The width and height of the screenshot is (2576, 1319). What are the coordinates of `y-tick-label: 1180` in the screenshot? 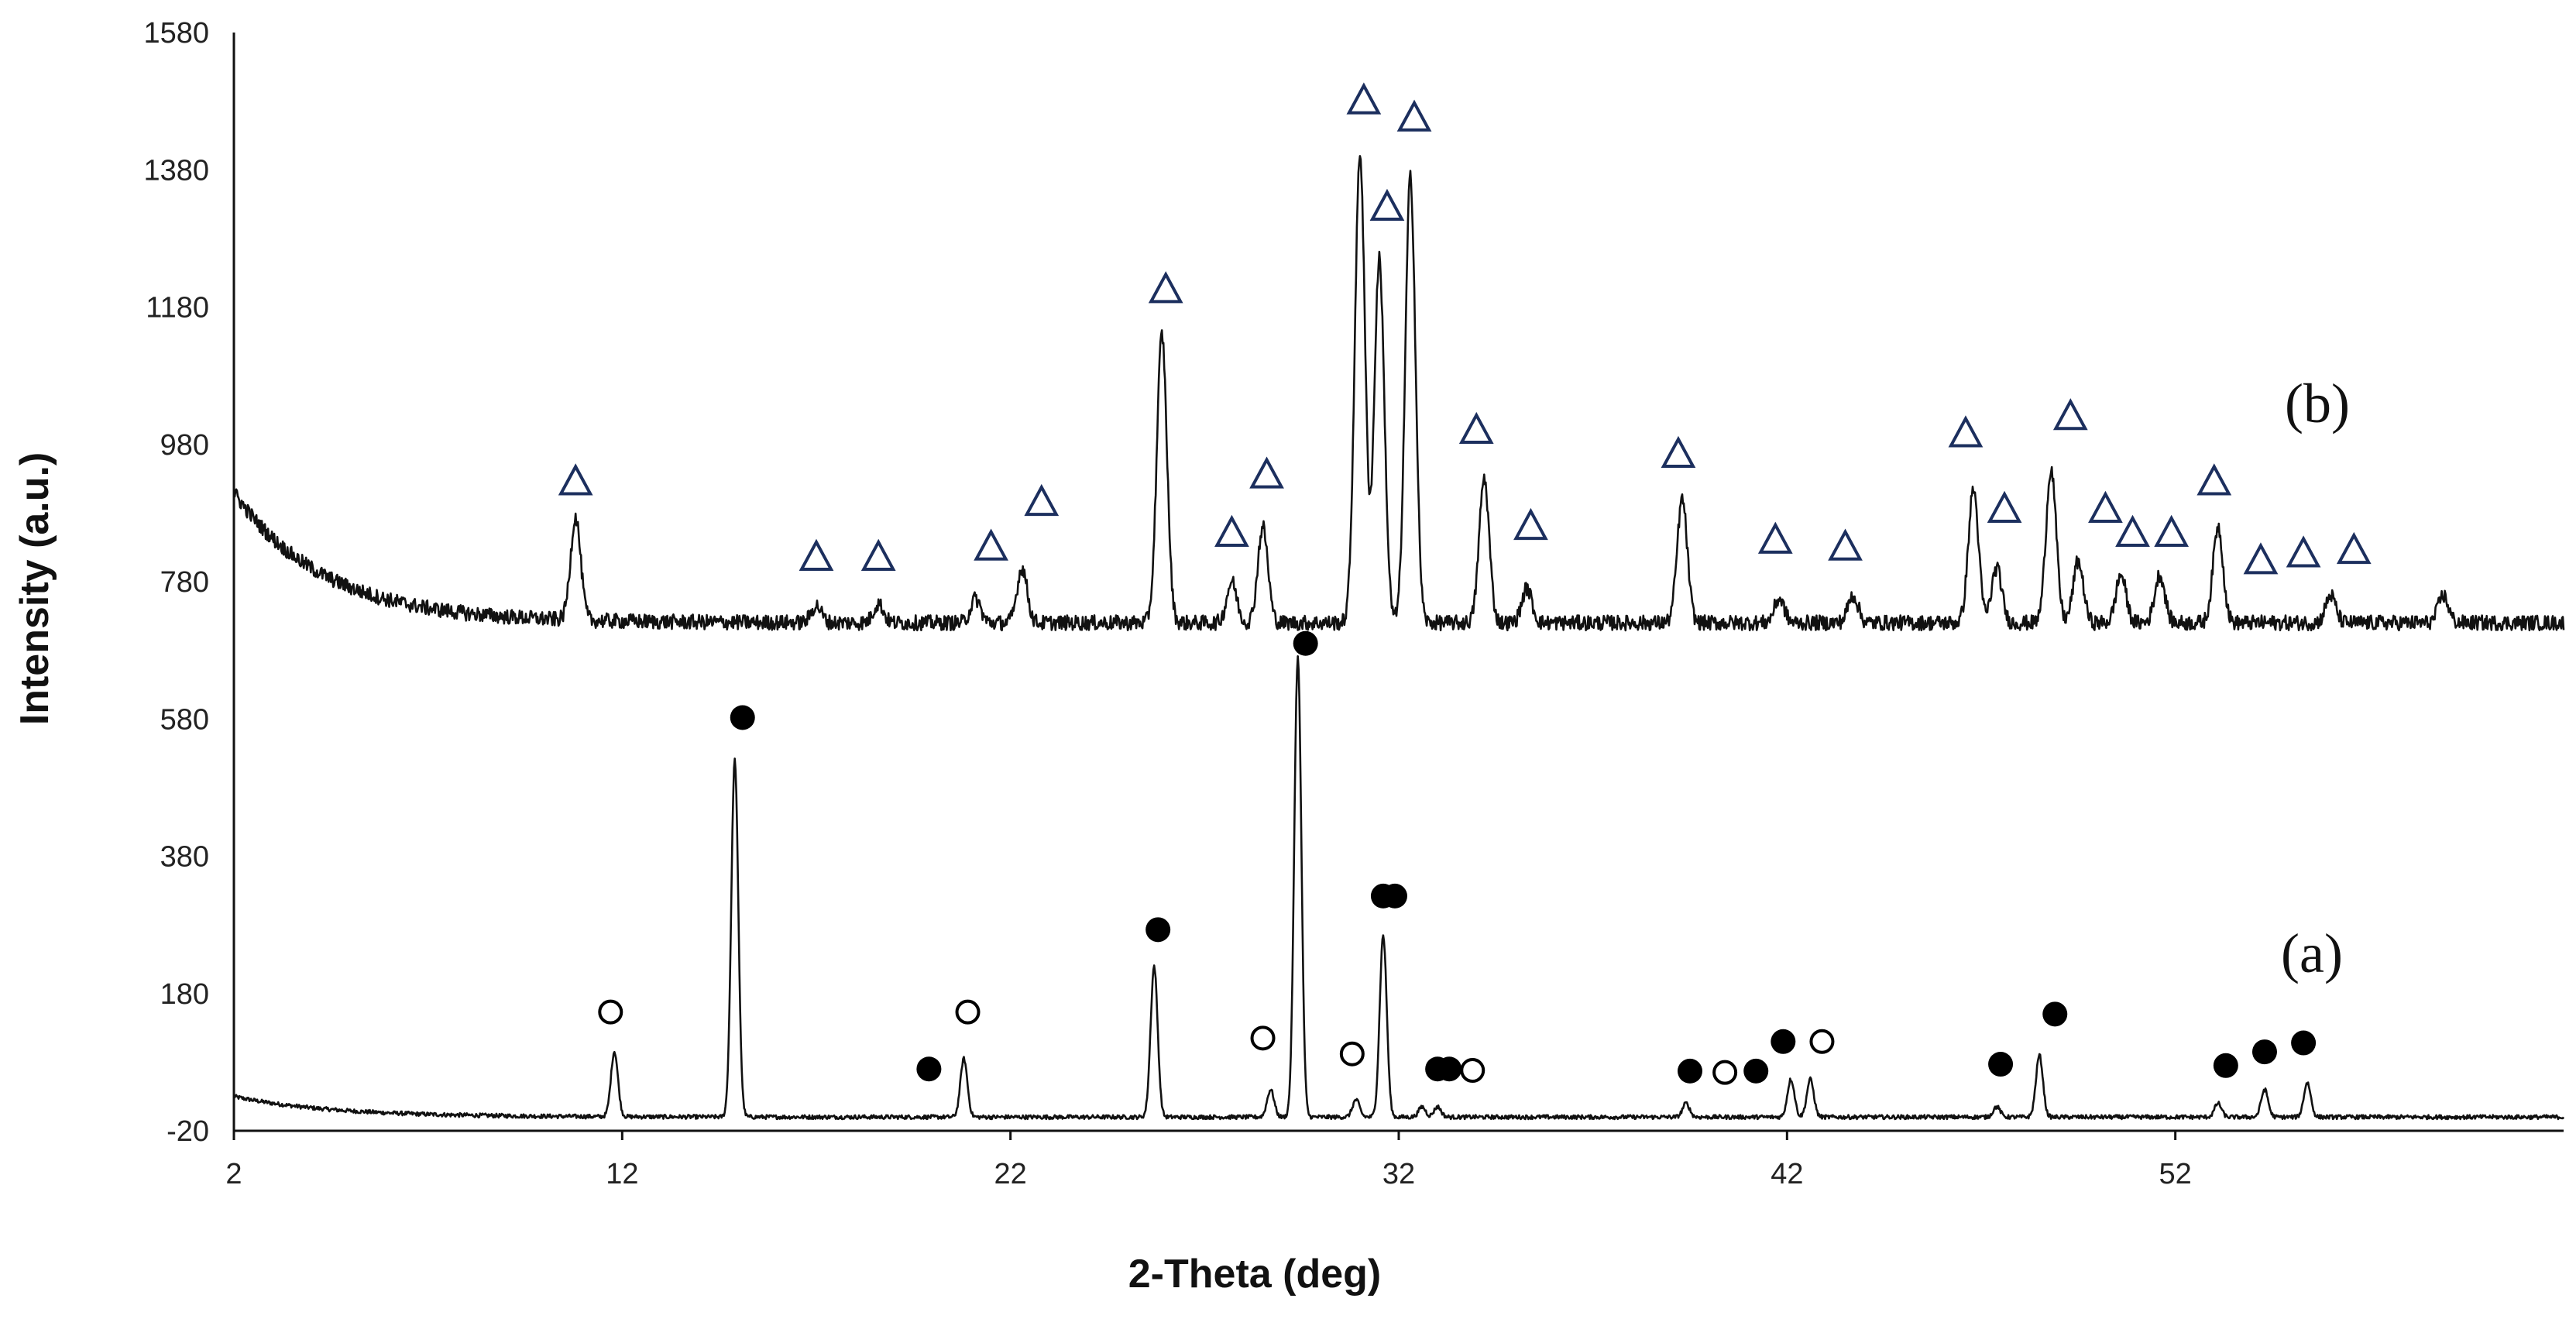 It's located at (177, 308).